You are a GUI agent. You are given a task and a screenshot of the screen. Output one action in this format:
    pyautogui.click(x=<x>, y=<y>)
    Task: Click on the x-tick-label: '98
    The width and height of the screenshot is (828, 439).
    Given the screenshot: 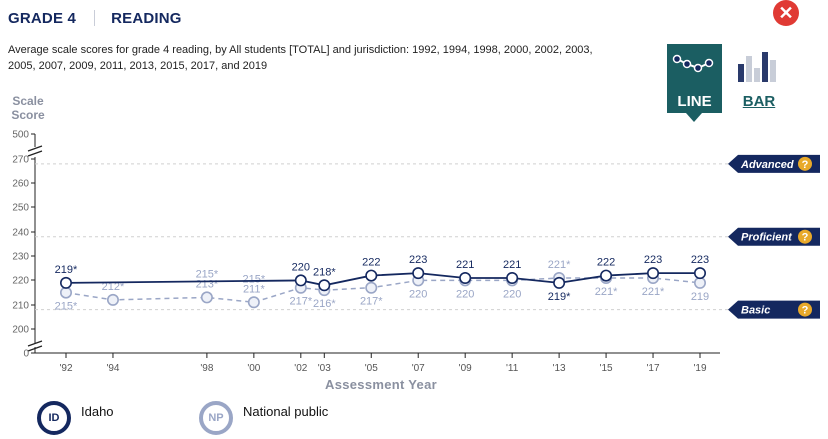 What is the action you would take?
    pyautogui.click(x=206, y=368)
    